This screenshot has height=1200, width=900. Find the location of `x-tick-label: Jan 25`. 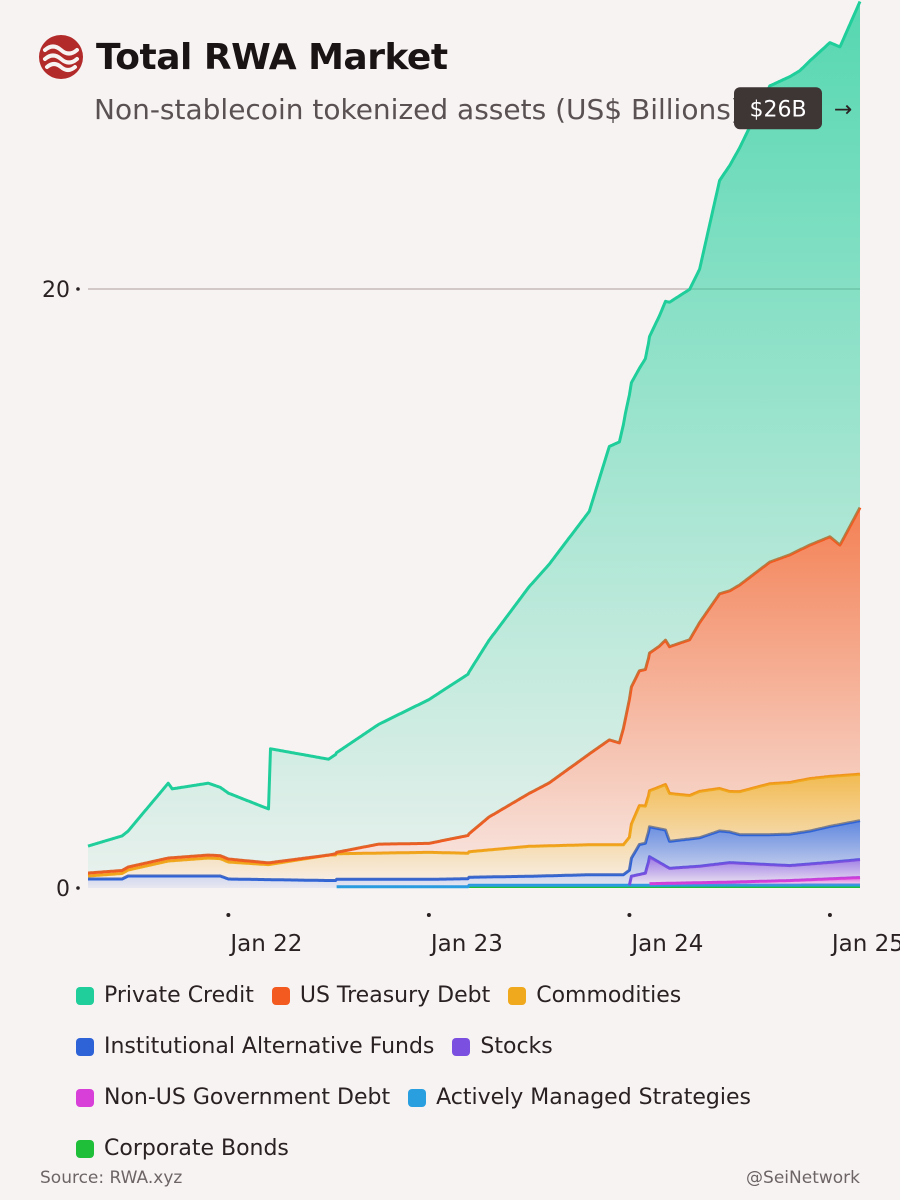

x-tick-label: Jan 25 is located at coordinates (865, 944).